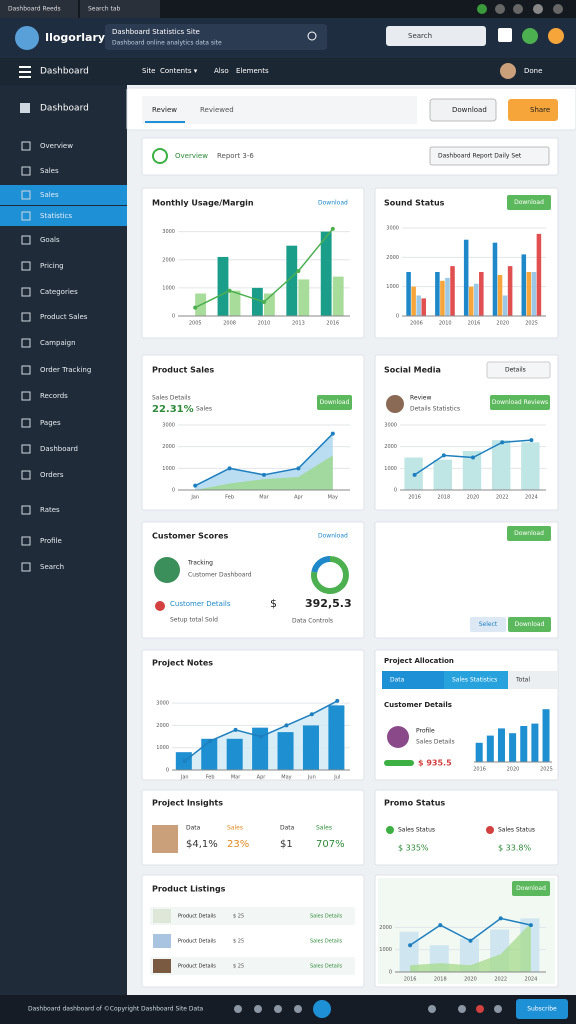 This screenshot has height=1024, width=576. I want to click on status-icon, so click(160, 156).